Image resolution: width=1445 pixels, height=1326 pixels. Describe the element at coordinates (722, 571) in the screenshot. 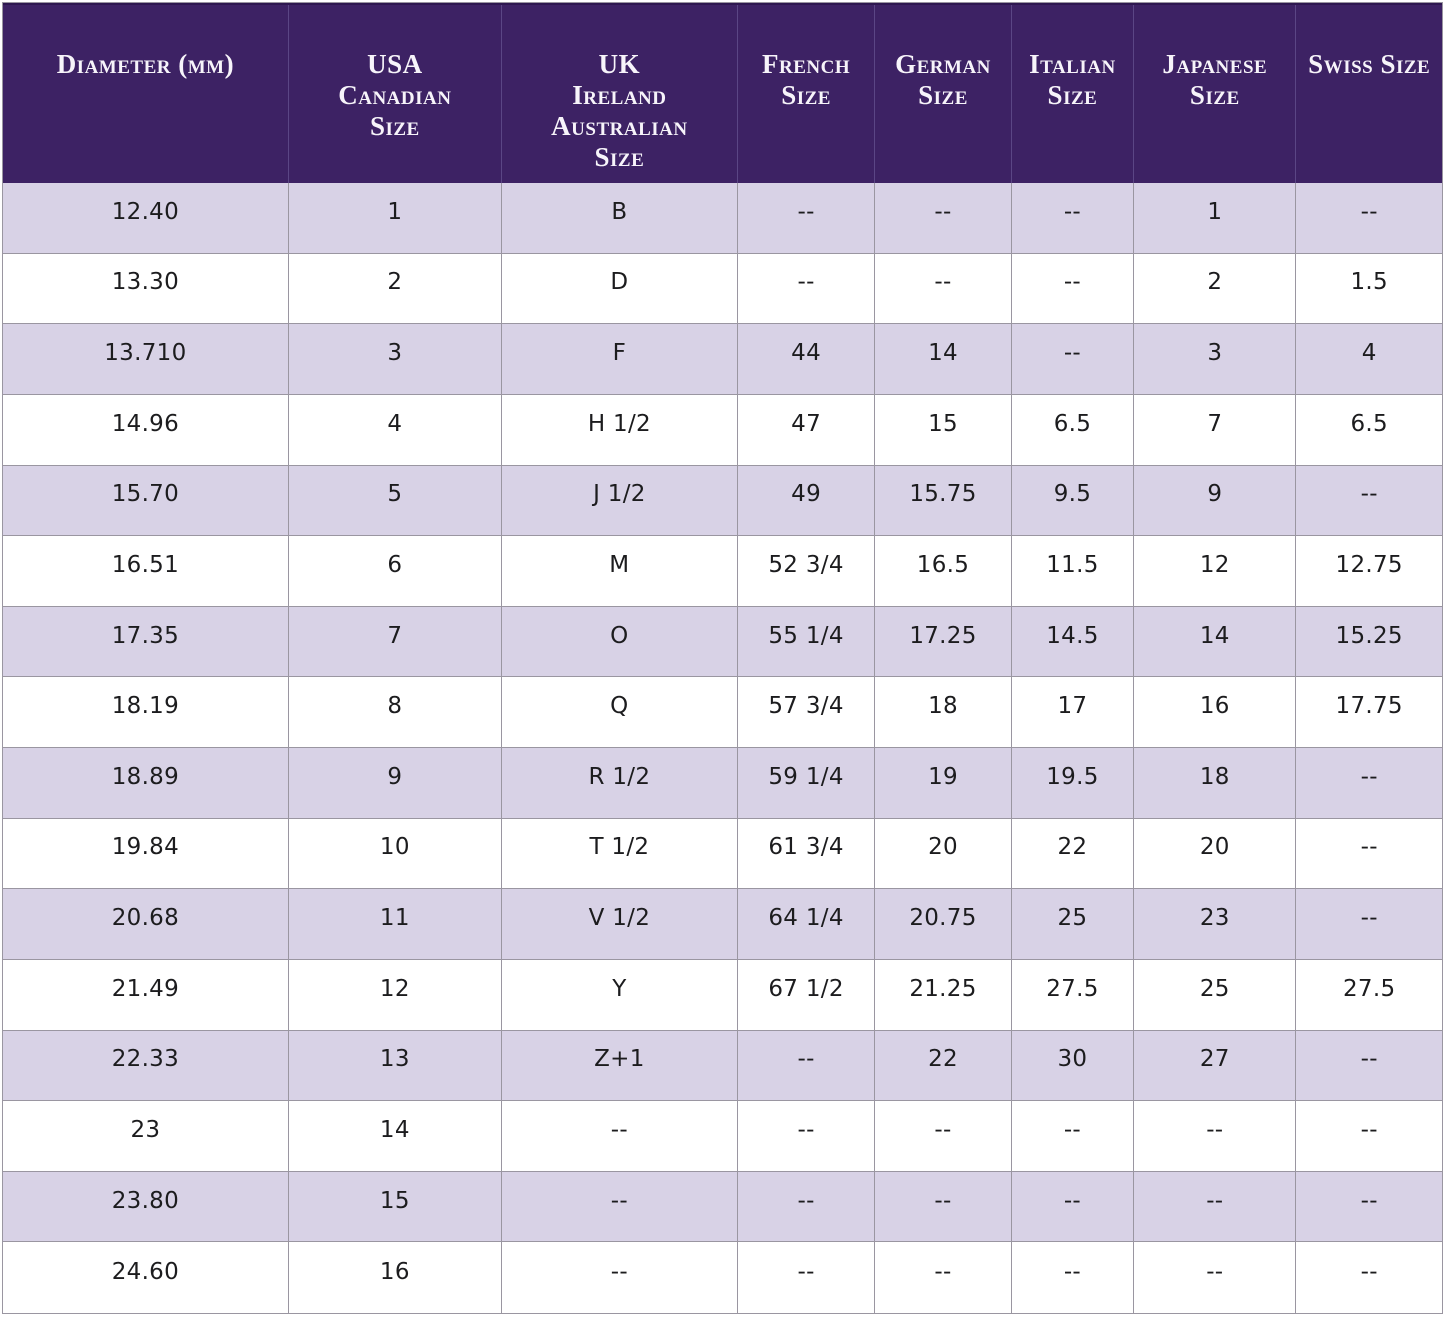

I see `table-row: 16.51 6 M 52 3/4 16.5 11.5 12 12.75` at that location.